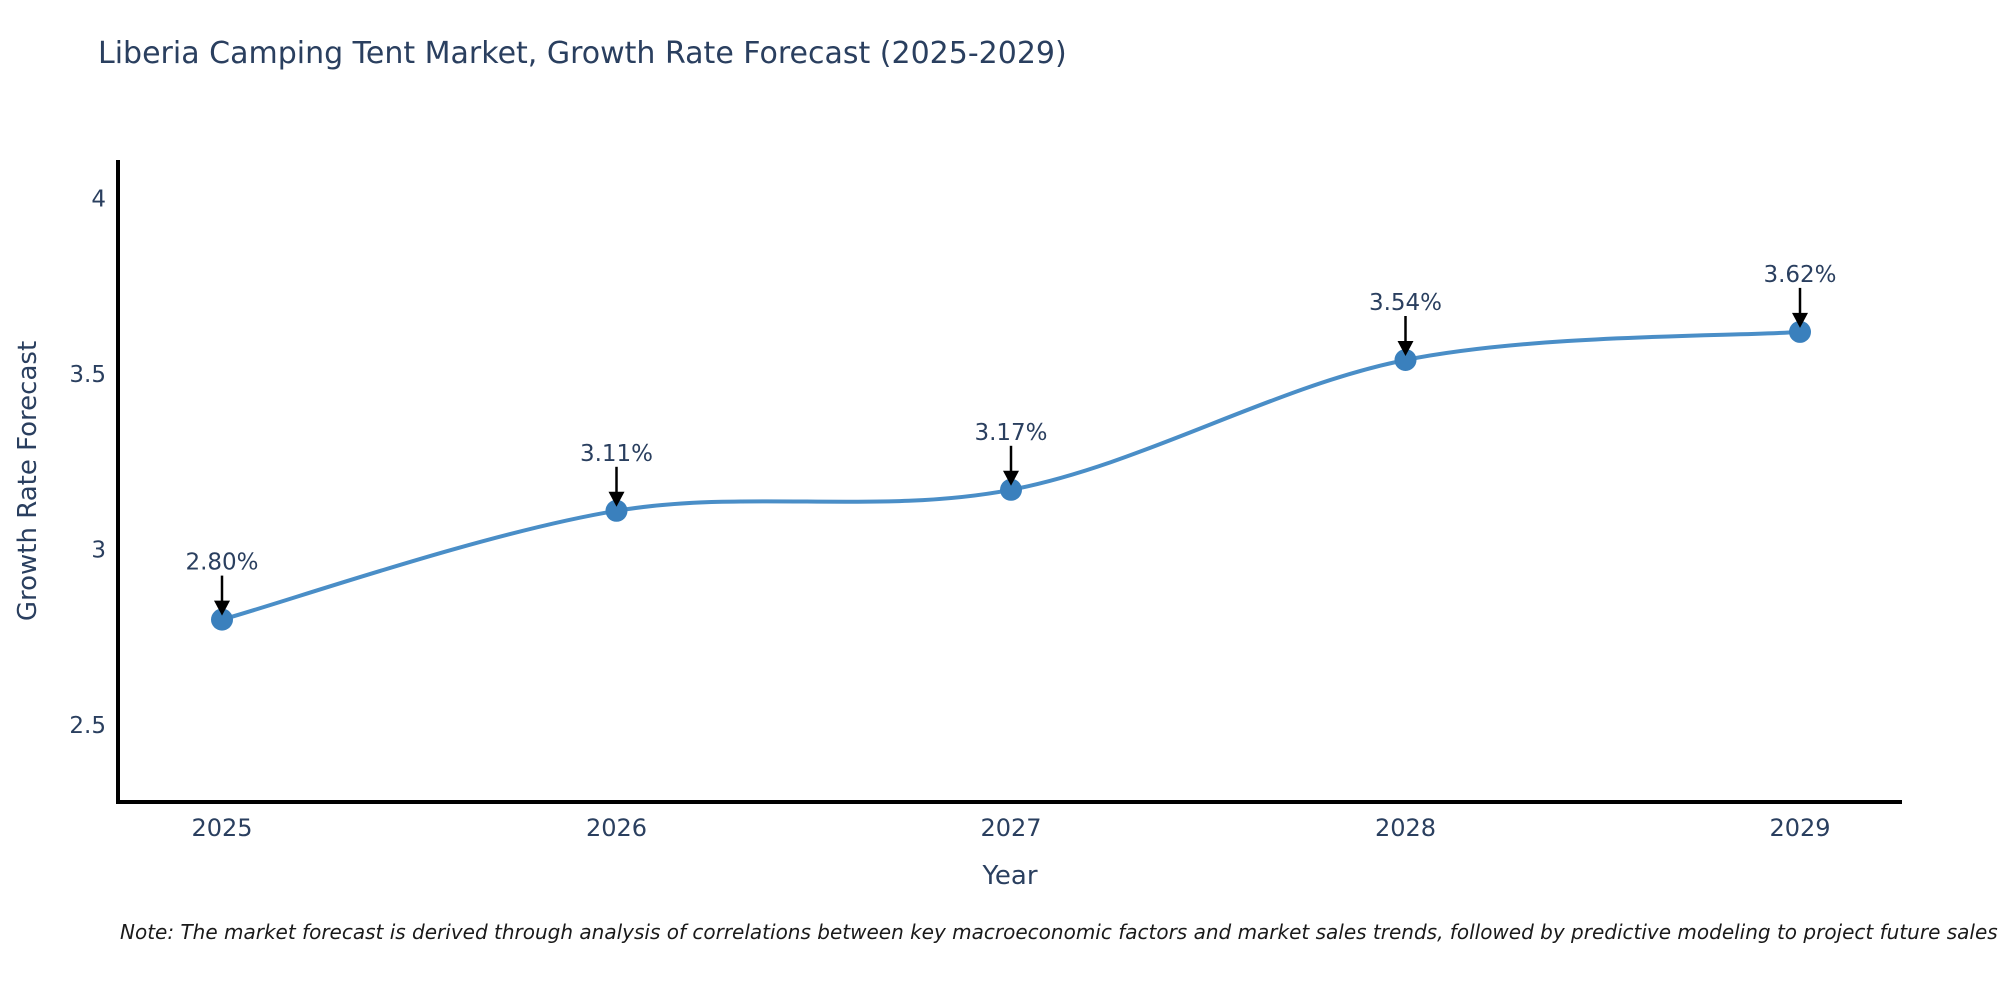 Image resolution: width=2000 pixels, height=1000 pixels. Describe the element at coordinates (98, 200) in the screenshot. I see `y-tick-label: 4` at that location.